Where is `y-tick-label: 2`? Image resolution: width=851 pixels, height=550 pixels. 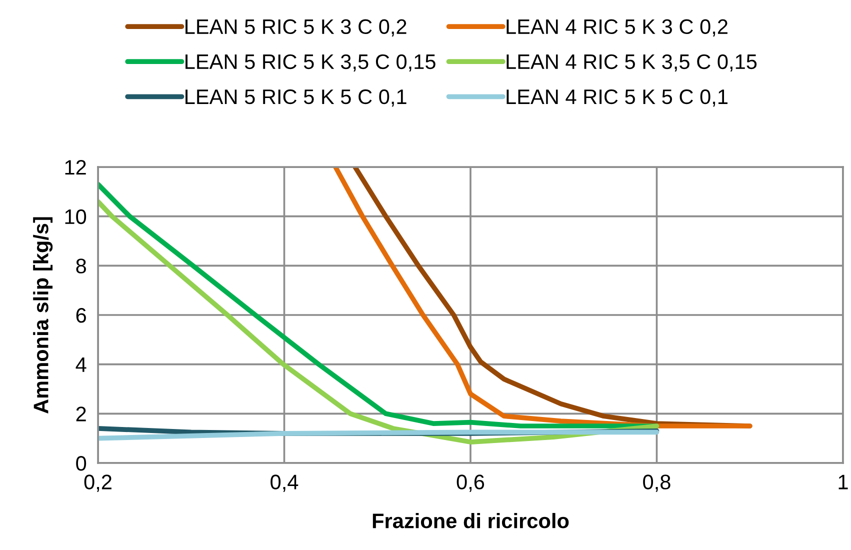
y-tick-label: 2 is located at coordinates (81, 414).